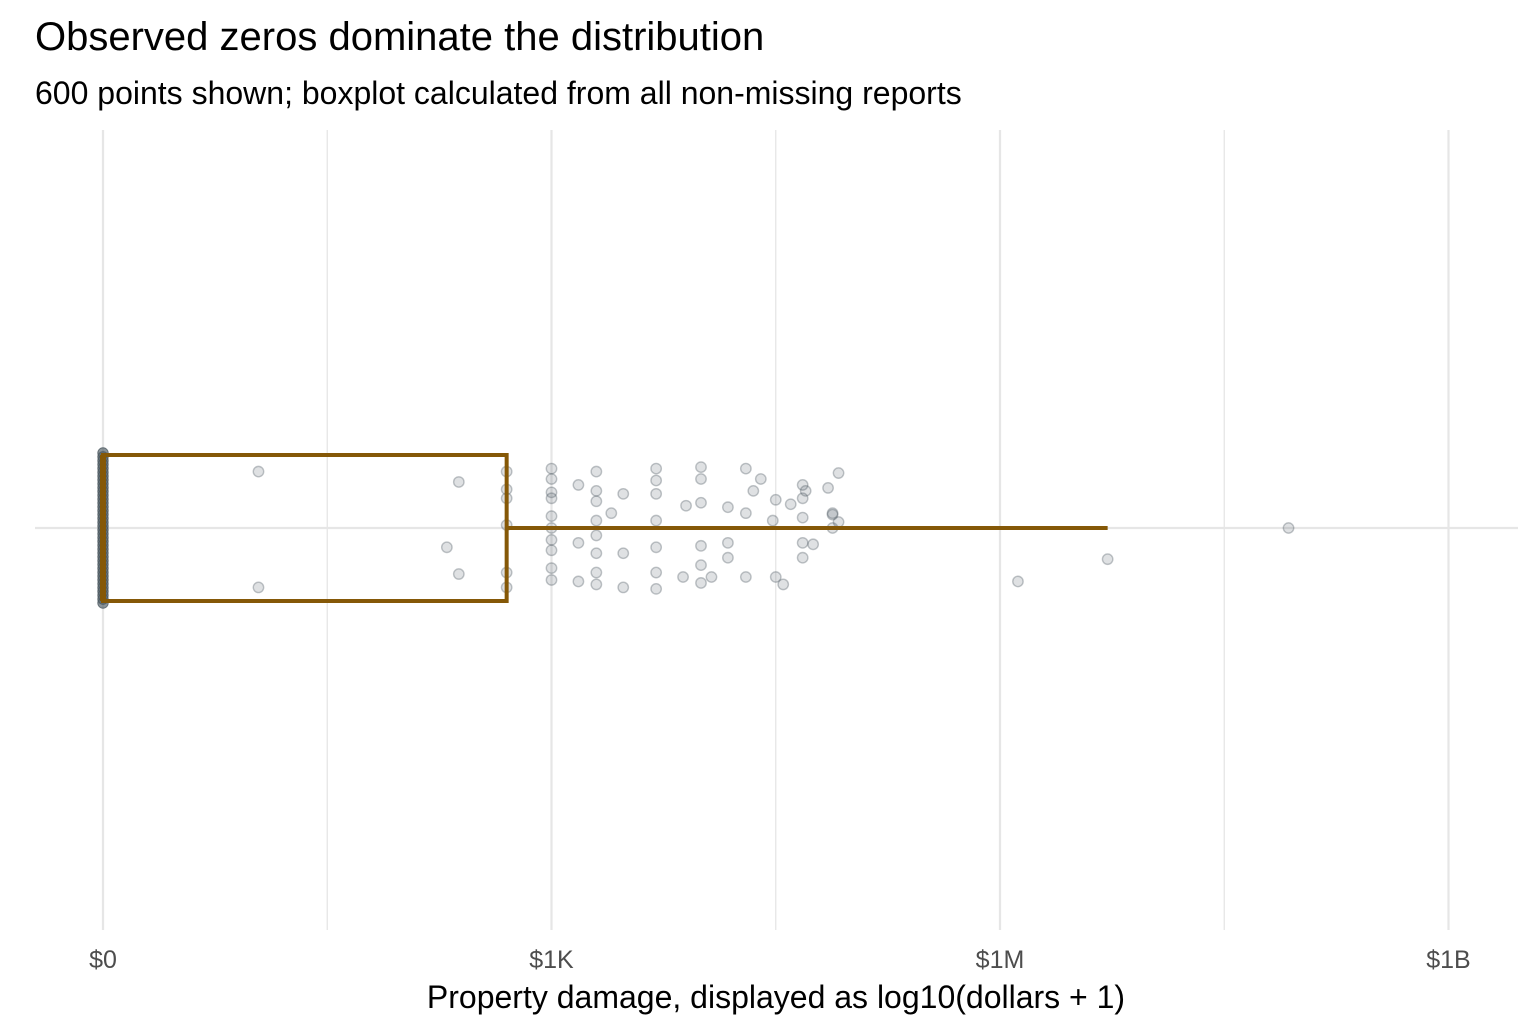 The height and width of the screenshot is (1036, 1536). What do you see at coordinates (103, 960) in the screenshot?
I see `x-tick-label: $0` at bounding box center [103, 960].